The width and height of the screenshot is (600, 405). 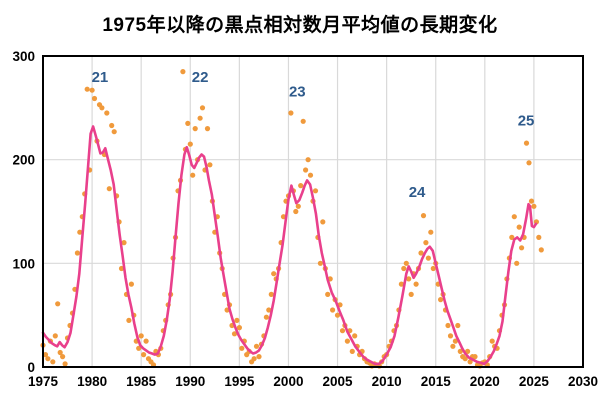 What do you see at coordinates (190, 381) in the screenshot?
I see `x-tick-label: 1990` at bounding box center [190, 381].